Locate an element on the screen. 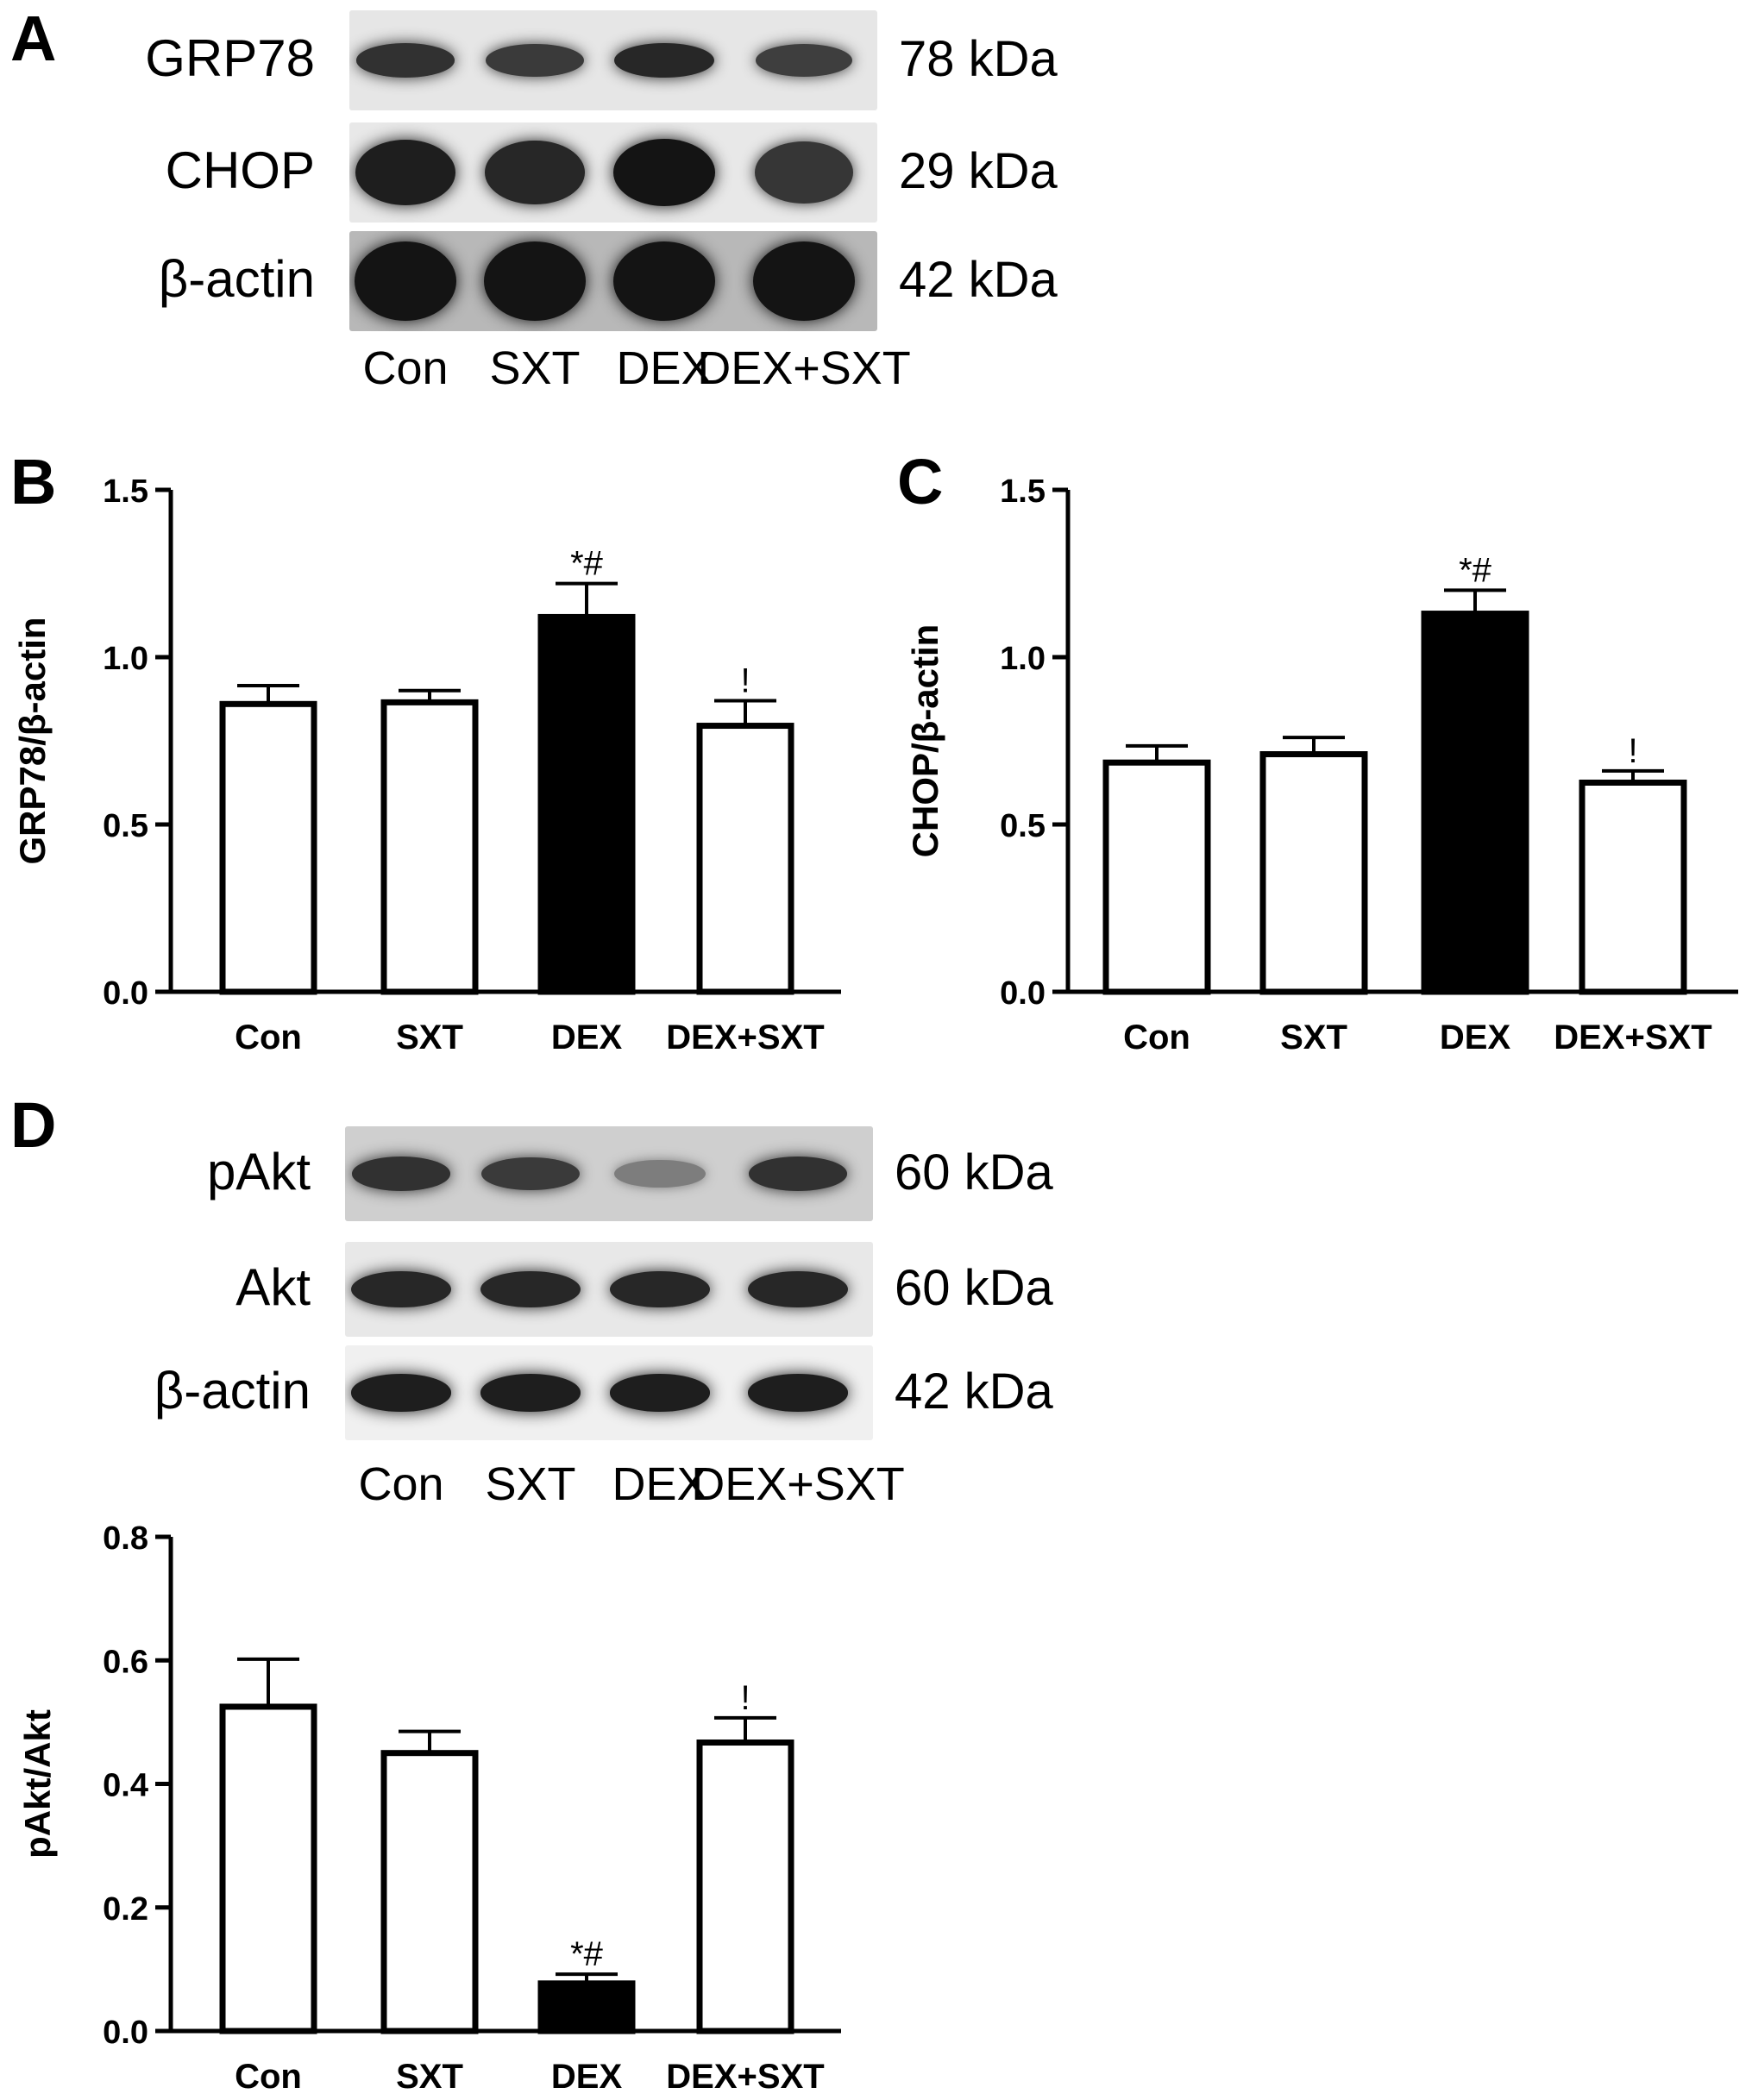 This screenshot has height=2100, width=1752. blot-protein-label: Akt is located at coordinates (273, 1287).